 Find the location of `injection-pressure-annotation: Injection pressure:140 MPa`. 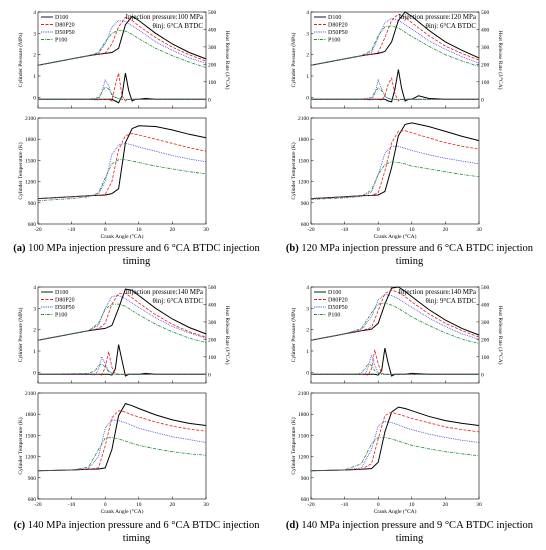

injection-pressure-annotation: Injection pressure:140 MPa is located at coordinates (438, 292).